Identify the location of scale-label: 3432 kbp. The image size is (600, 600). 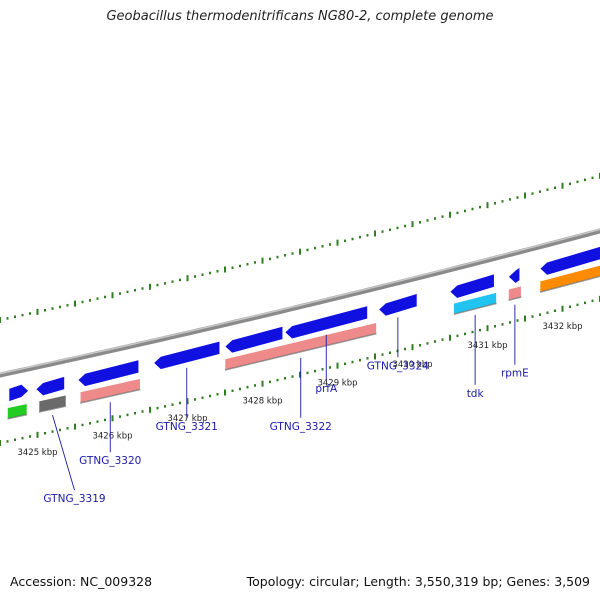
(562, 327).